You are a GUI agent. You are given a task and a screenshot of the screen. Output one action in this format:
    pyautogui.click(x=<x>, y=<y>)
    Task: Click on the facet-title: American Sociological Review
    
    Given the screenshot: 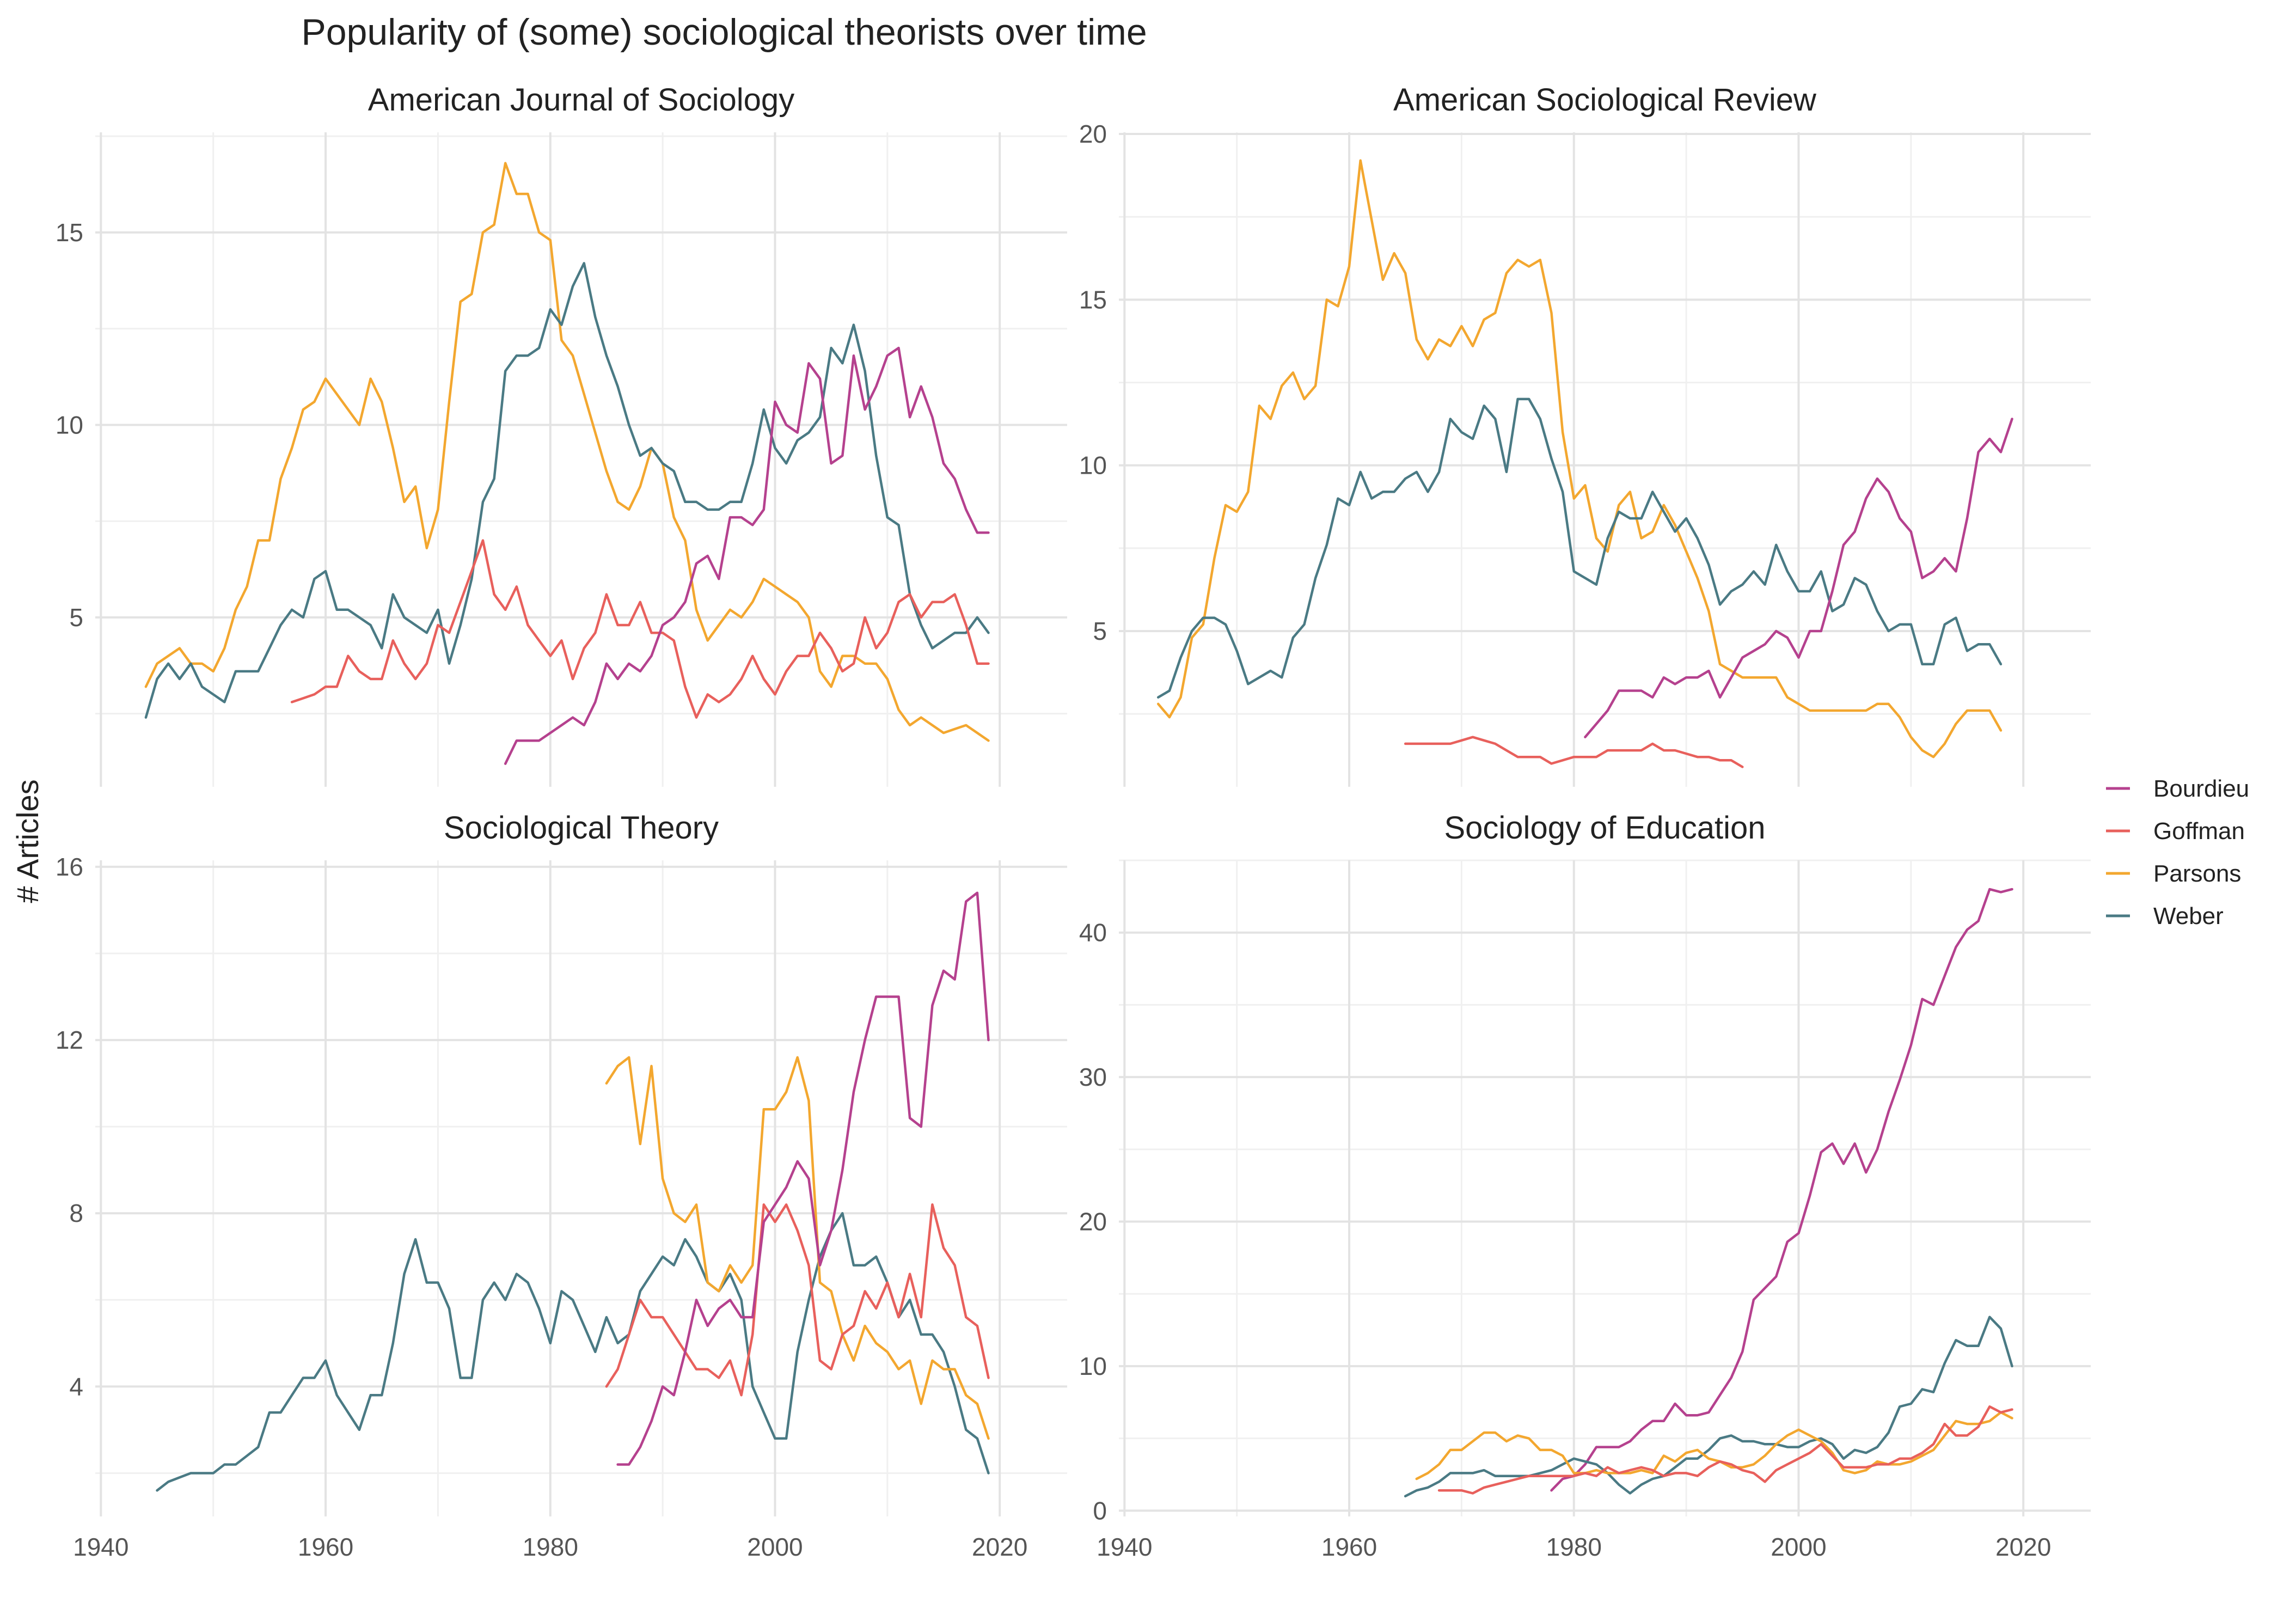 What is the action you would take?
    pyautogui.click(x=1605, y=100)
    